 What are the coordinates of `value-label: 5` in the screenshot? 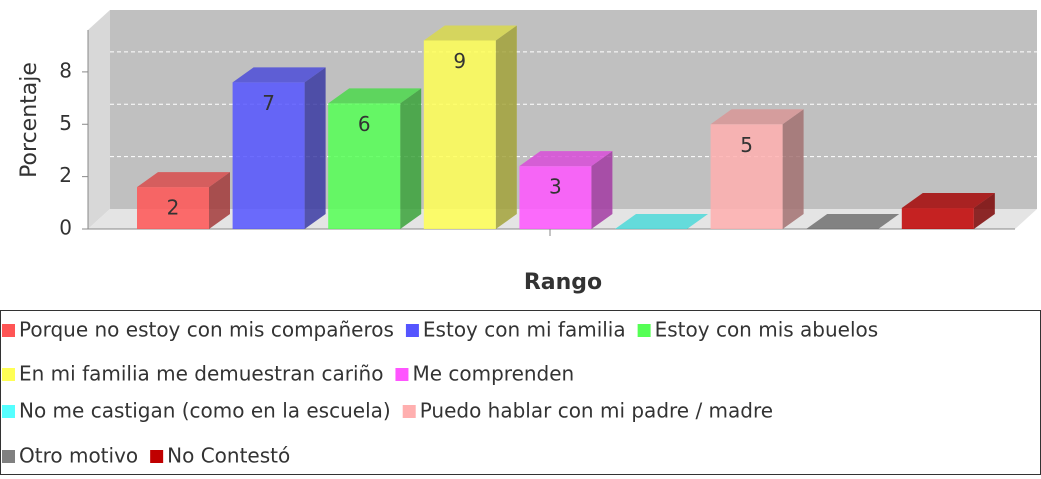 It's located at (746, 145).